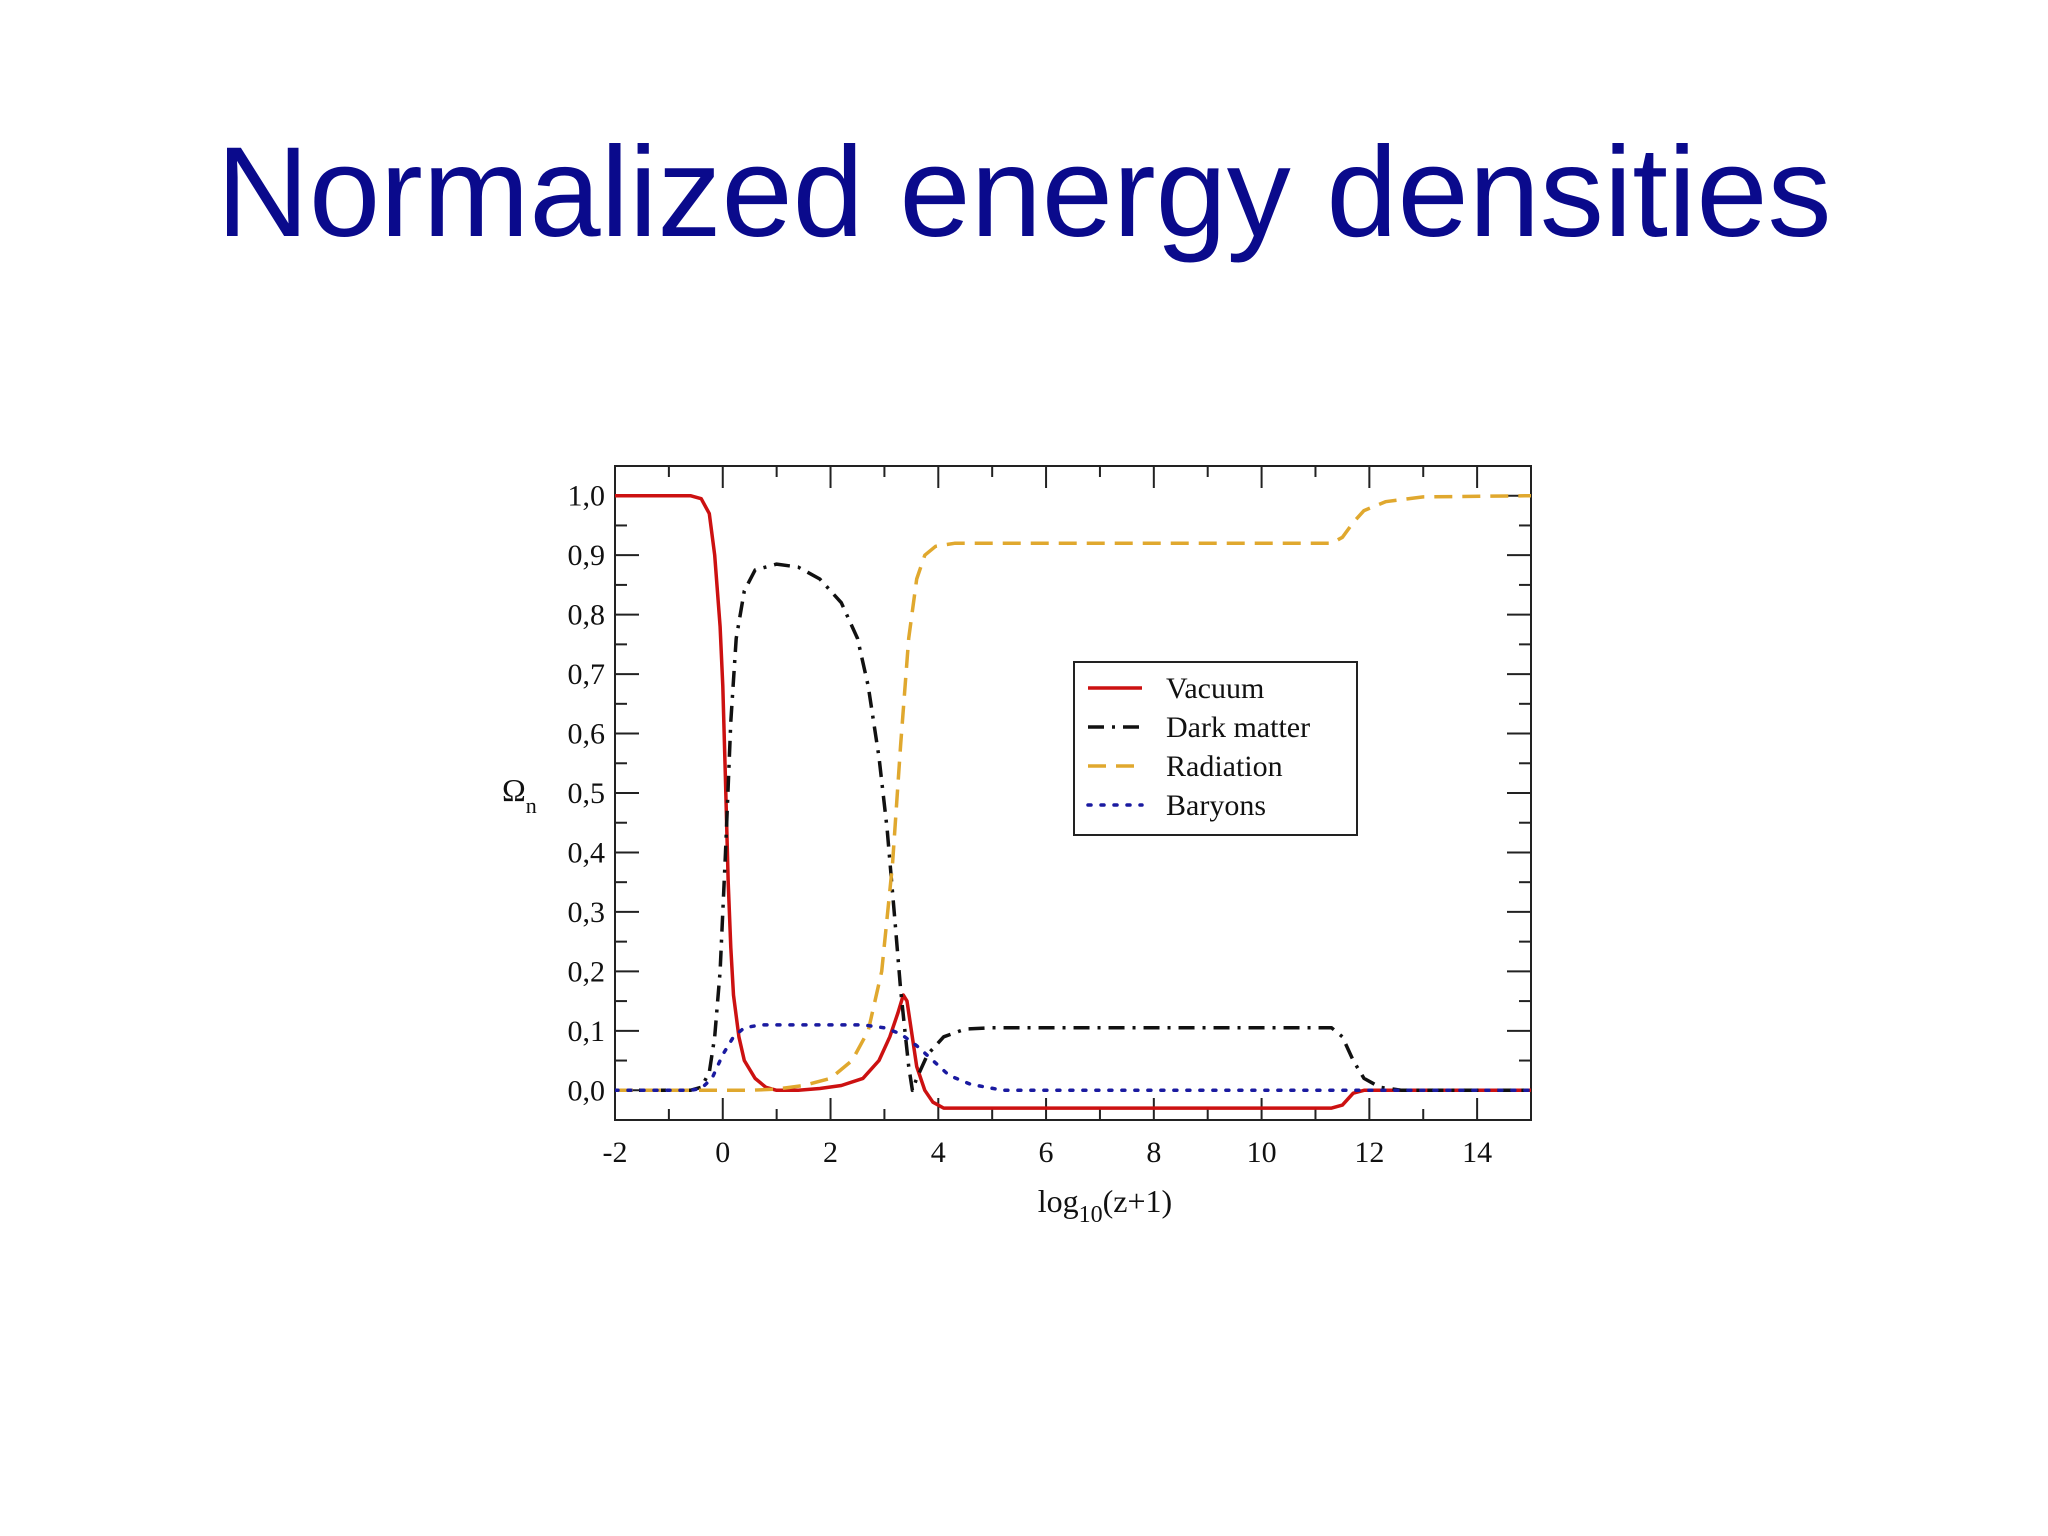 The height and width of the screenshot is (1536, 2048). I want to click on x-axis-title: log10(z+1), so click(1105, 1205).